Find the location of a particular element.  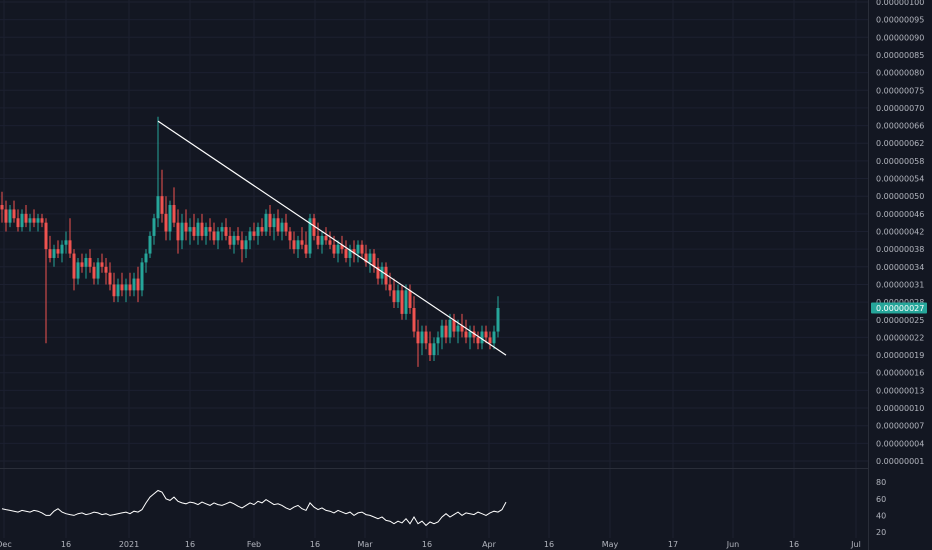

time-axis: Dec 16 2021 16 Feb 16 Mar 16 Apr 16 May 17 Jun 16 Jul is located at coordinates (430, 544).